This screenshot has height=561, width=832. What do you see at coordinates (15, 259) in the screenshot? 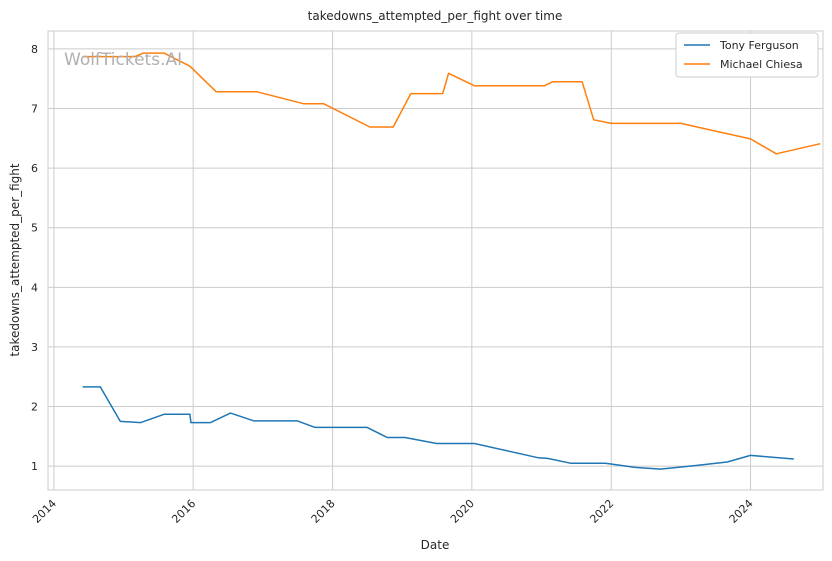
I see `y-axis-label: takedowns_attempted_per_fight` at bounding box center [15, 259].